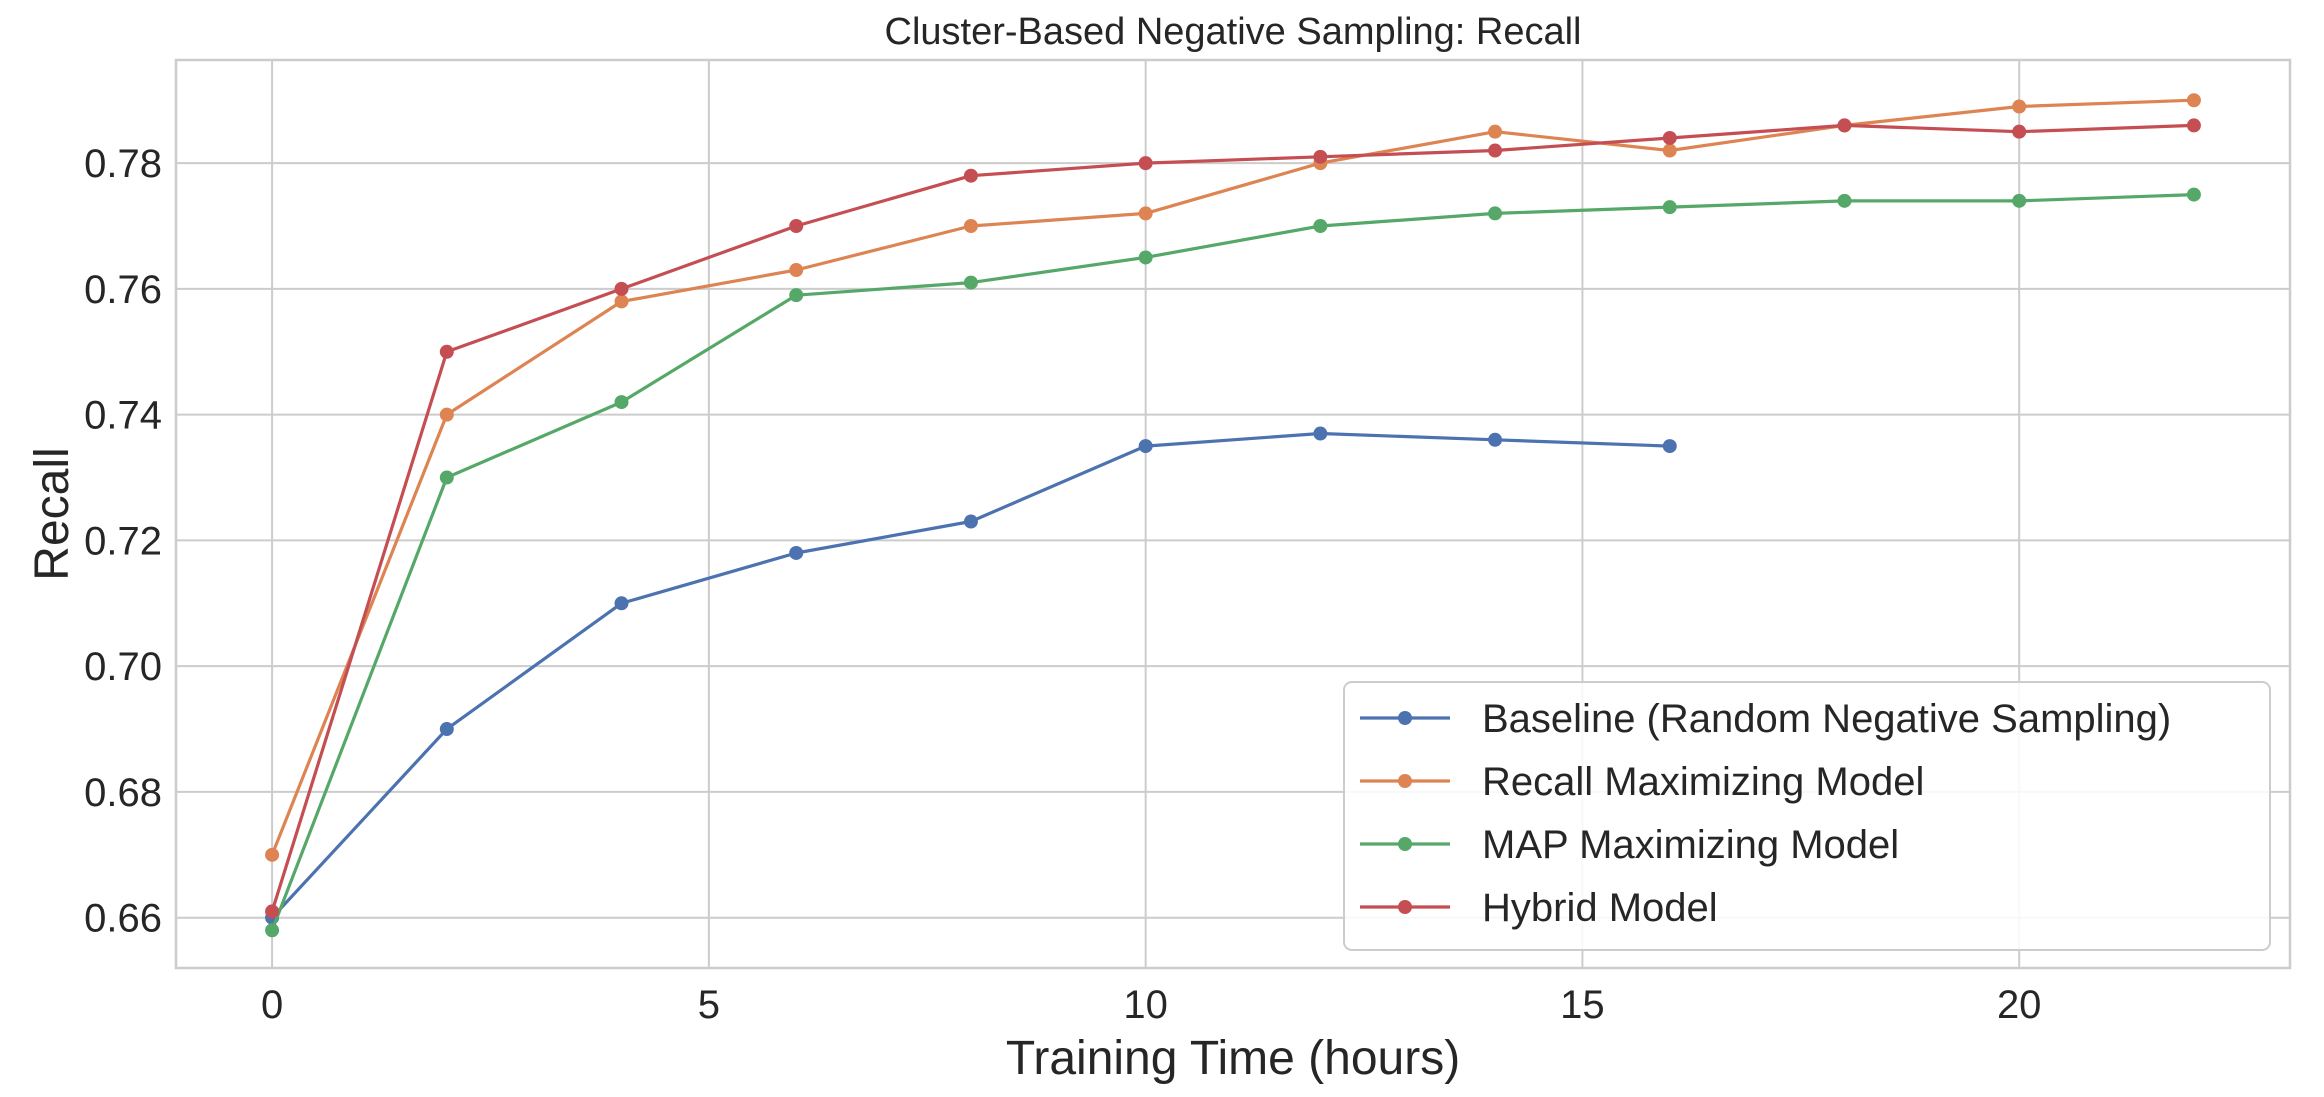  I want to click on x-tick-label: 0, so click(272, 1005).